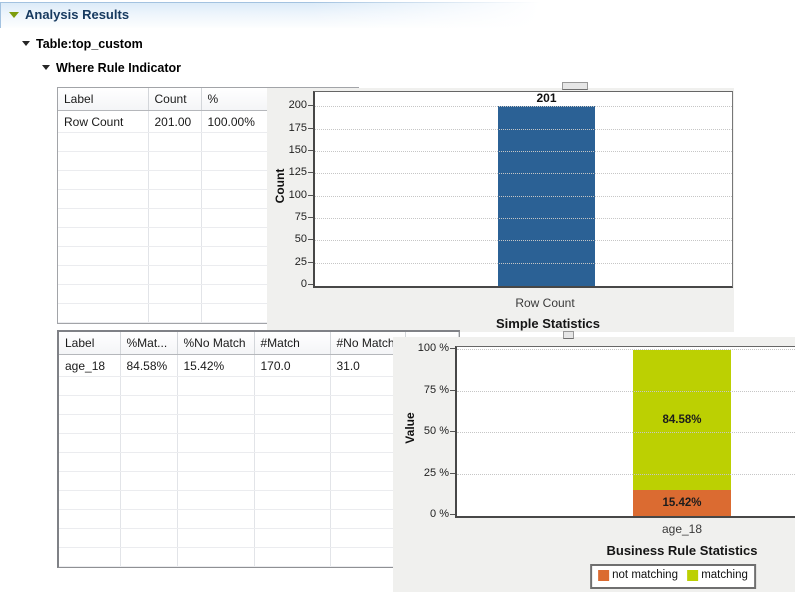  I want to click on chart1-resize-handle, so click(575, 86).